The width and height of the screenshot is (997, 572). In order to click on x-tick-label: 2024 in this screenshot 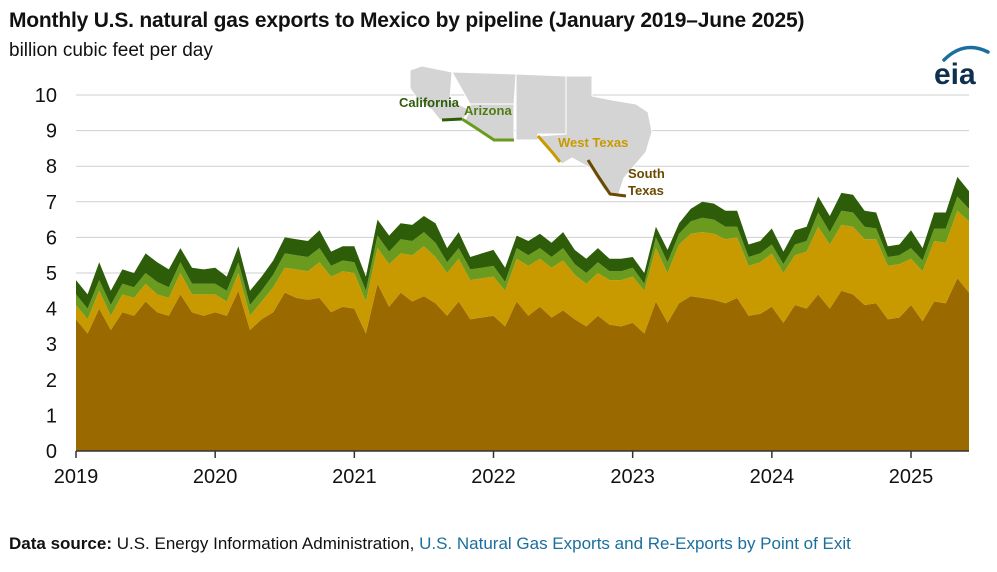, I will do `click(772, 477)`.